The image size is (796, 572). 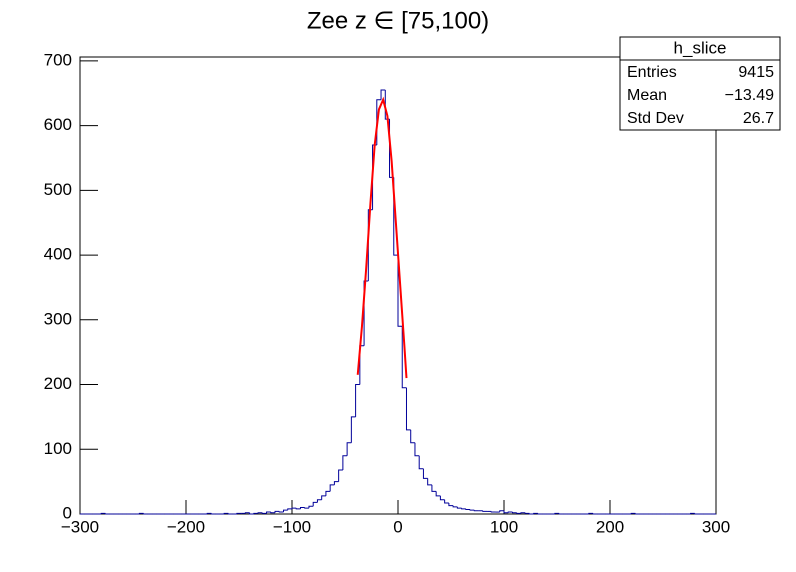 I want to click on x-tick-label: 0, so click(x=397, y=526).